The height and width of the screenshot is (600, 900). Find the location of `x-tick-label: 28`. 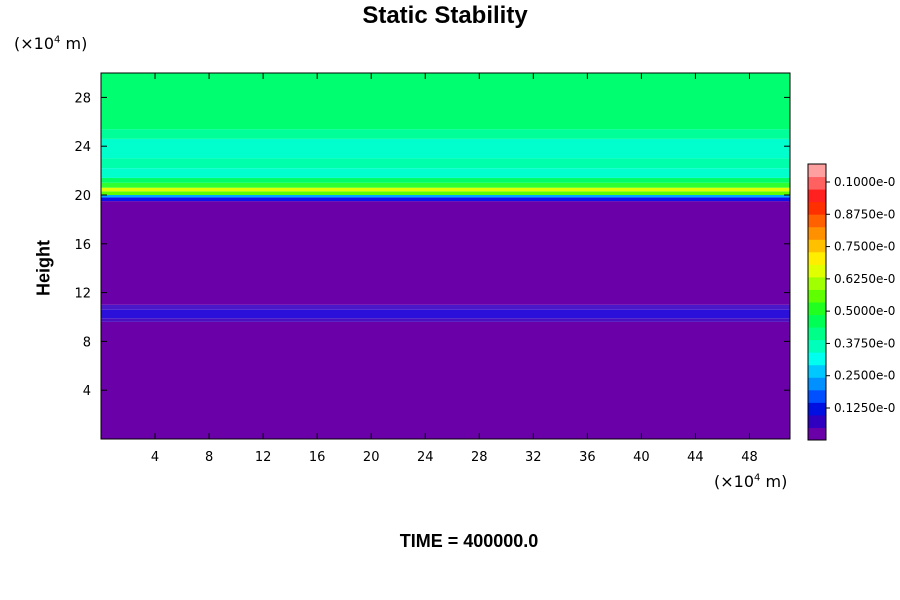

x-tick-label: 28 is located at coordinates (479, 457).